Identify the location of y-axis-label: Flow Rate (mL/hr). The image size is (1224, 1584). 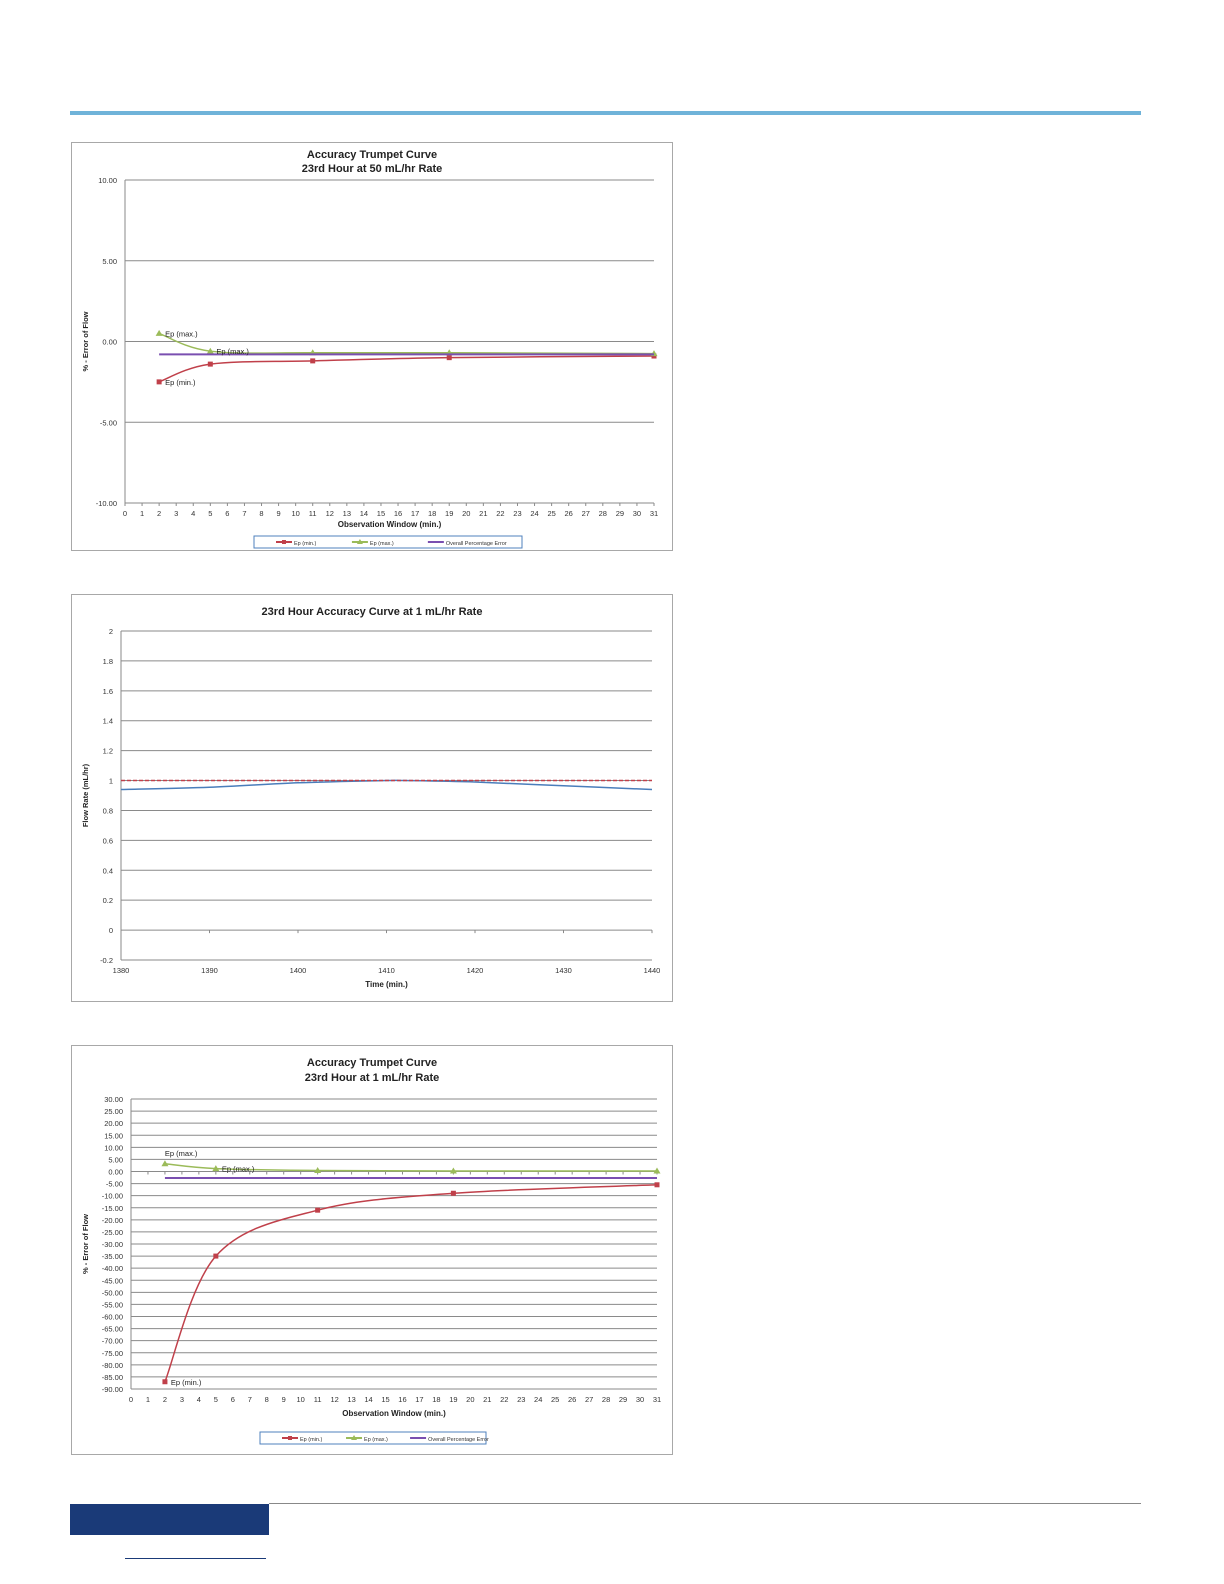
(85, 795).